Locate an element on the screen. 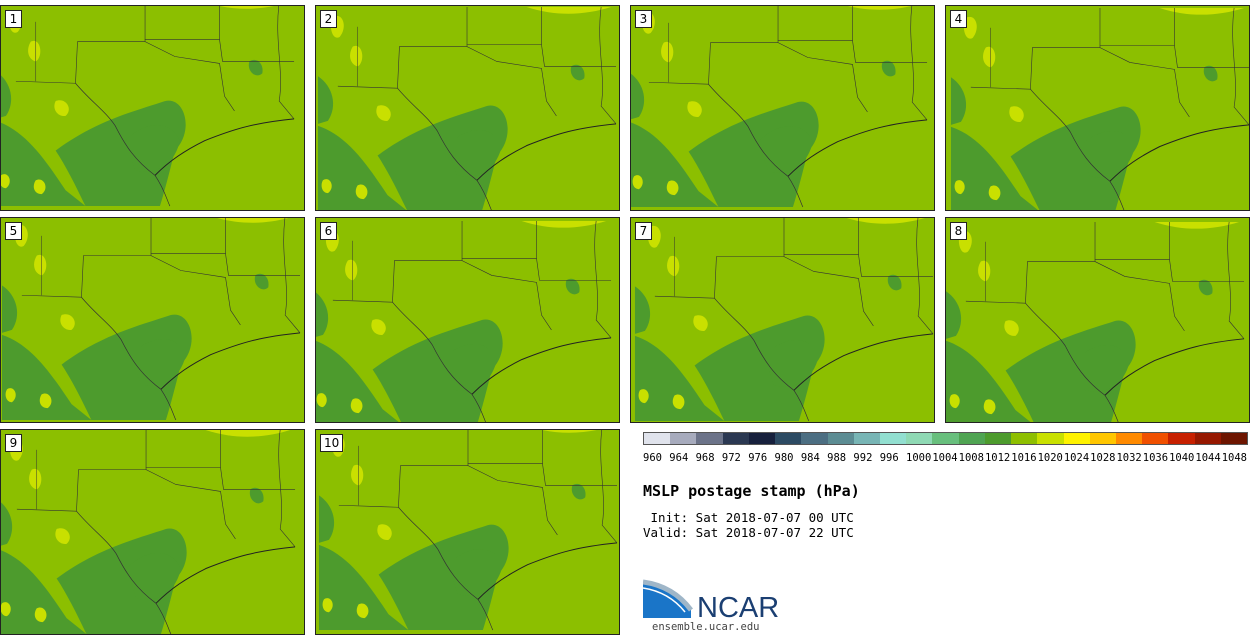  valid-time: Valid: Sat 2018-07-07 22 UTC is located at coordinates (748, 532).